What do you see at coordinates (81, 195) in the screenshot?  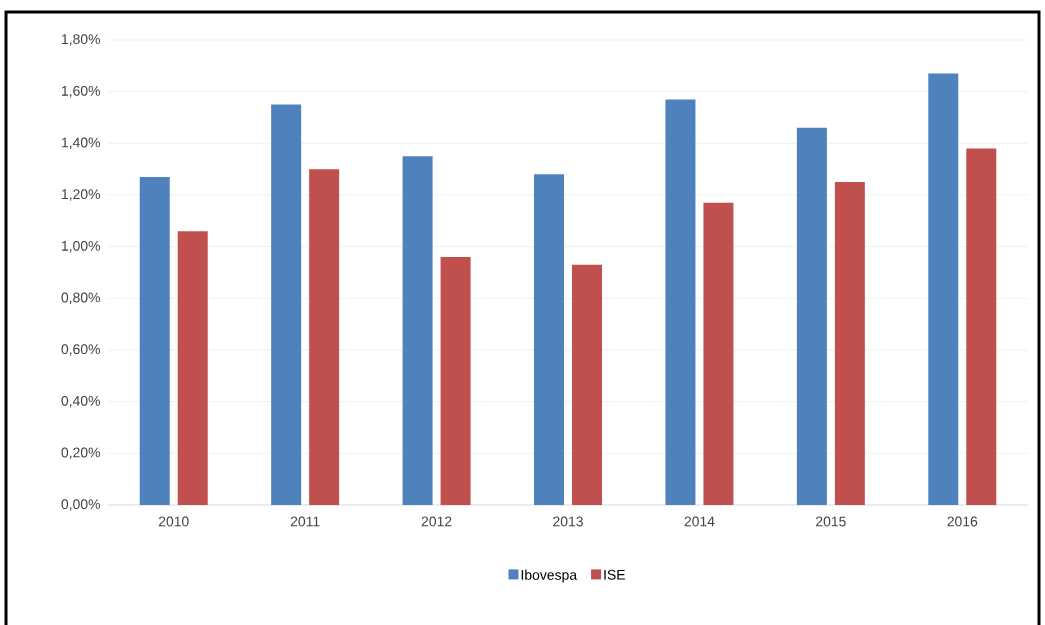 I see `y-tick-label: 1,20%` at bounding box center [81, 195].